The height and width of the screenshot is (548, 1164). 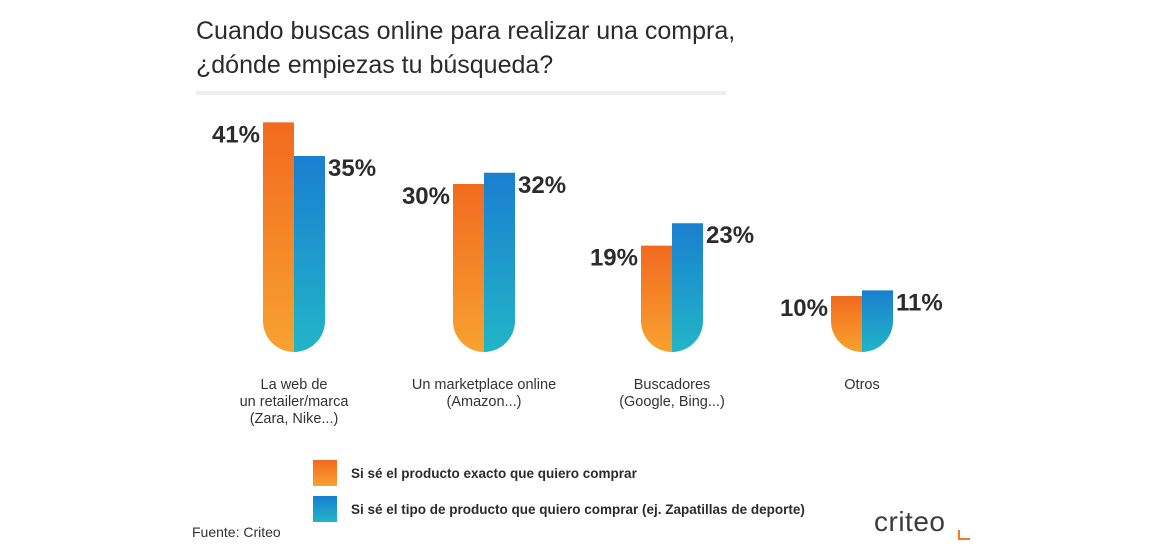 I want to click on legend-swatch-orange, so click(x=325, y=473).